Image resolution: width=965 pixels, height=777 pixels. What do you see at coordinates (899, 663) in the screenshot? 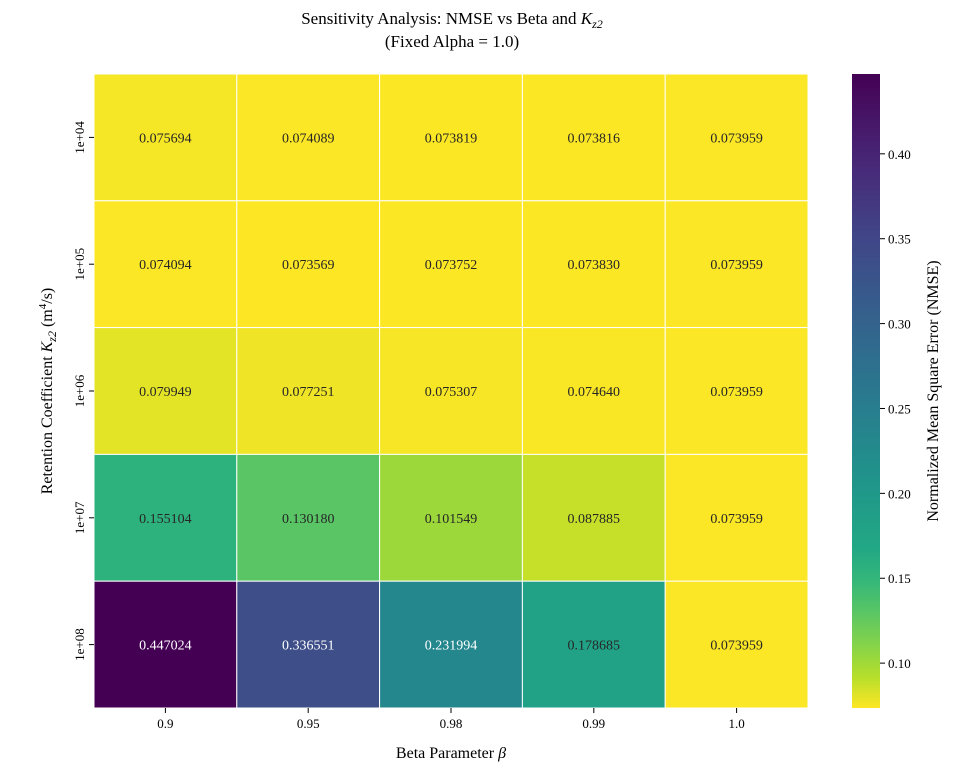
I see `colorbar-tick-label: 0.10` at bounding box center [899, 663].